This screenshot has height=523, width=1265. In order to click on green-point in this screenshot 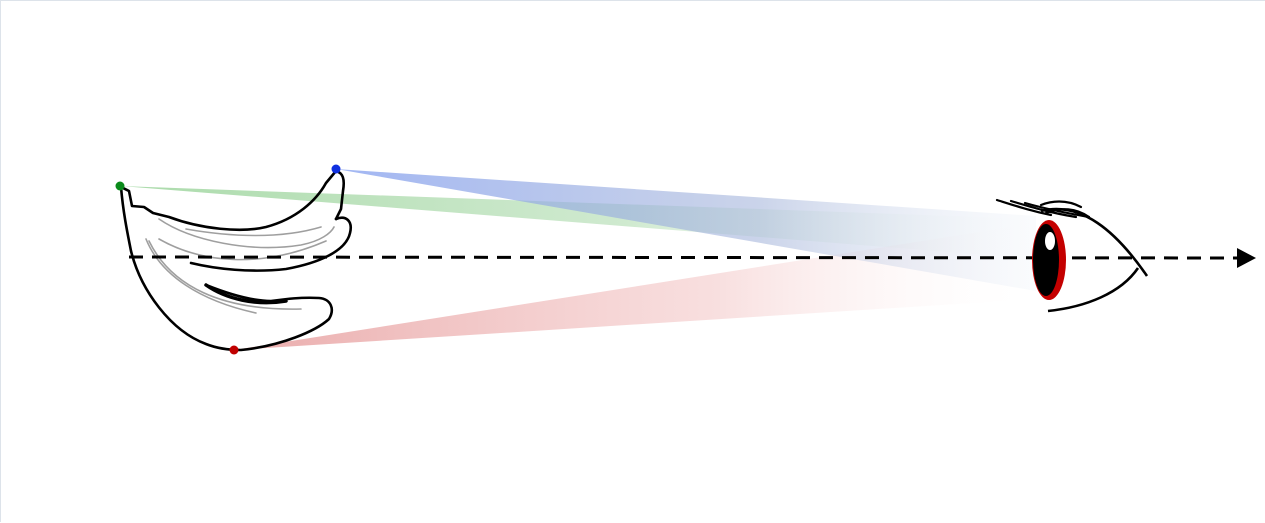, I will do `click(120, 186)`.